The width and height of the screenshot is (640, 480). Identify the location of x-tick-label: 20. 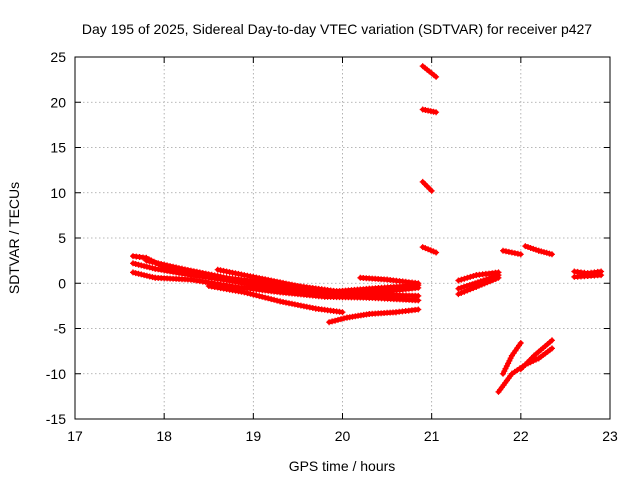
(343, 436).